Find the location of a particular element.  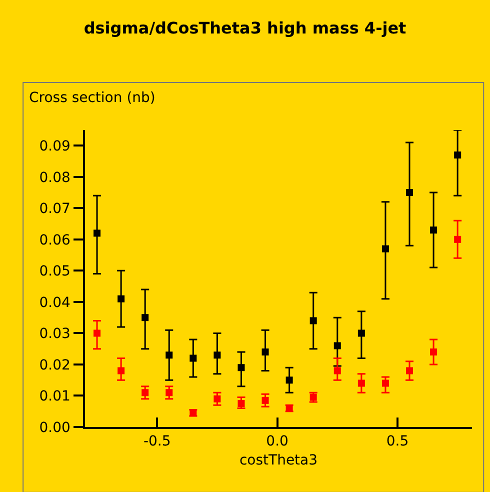

y-tick-label: 0.01 is located at coordinates (54, 396).